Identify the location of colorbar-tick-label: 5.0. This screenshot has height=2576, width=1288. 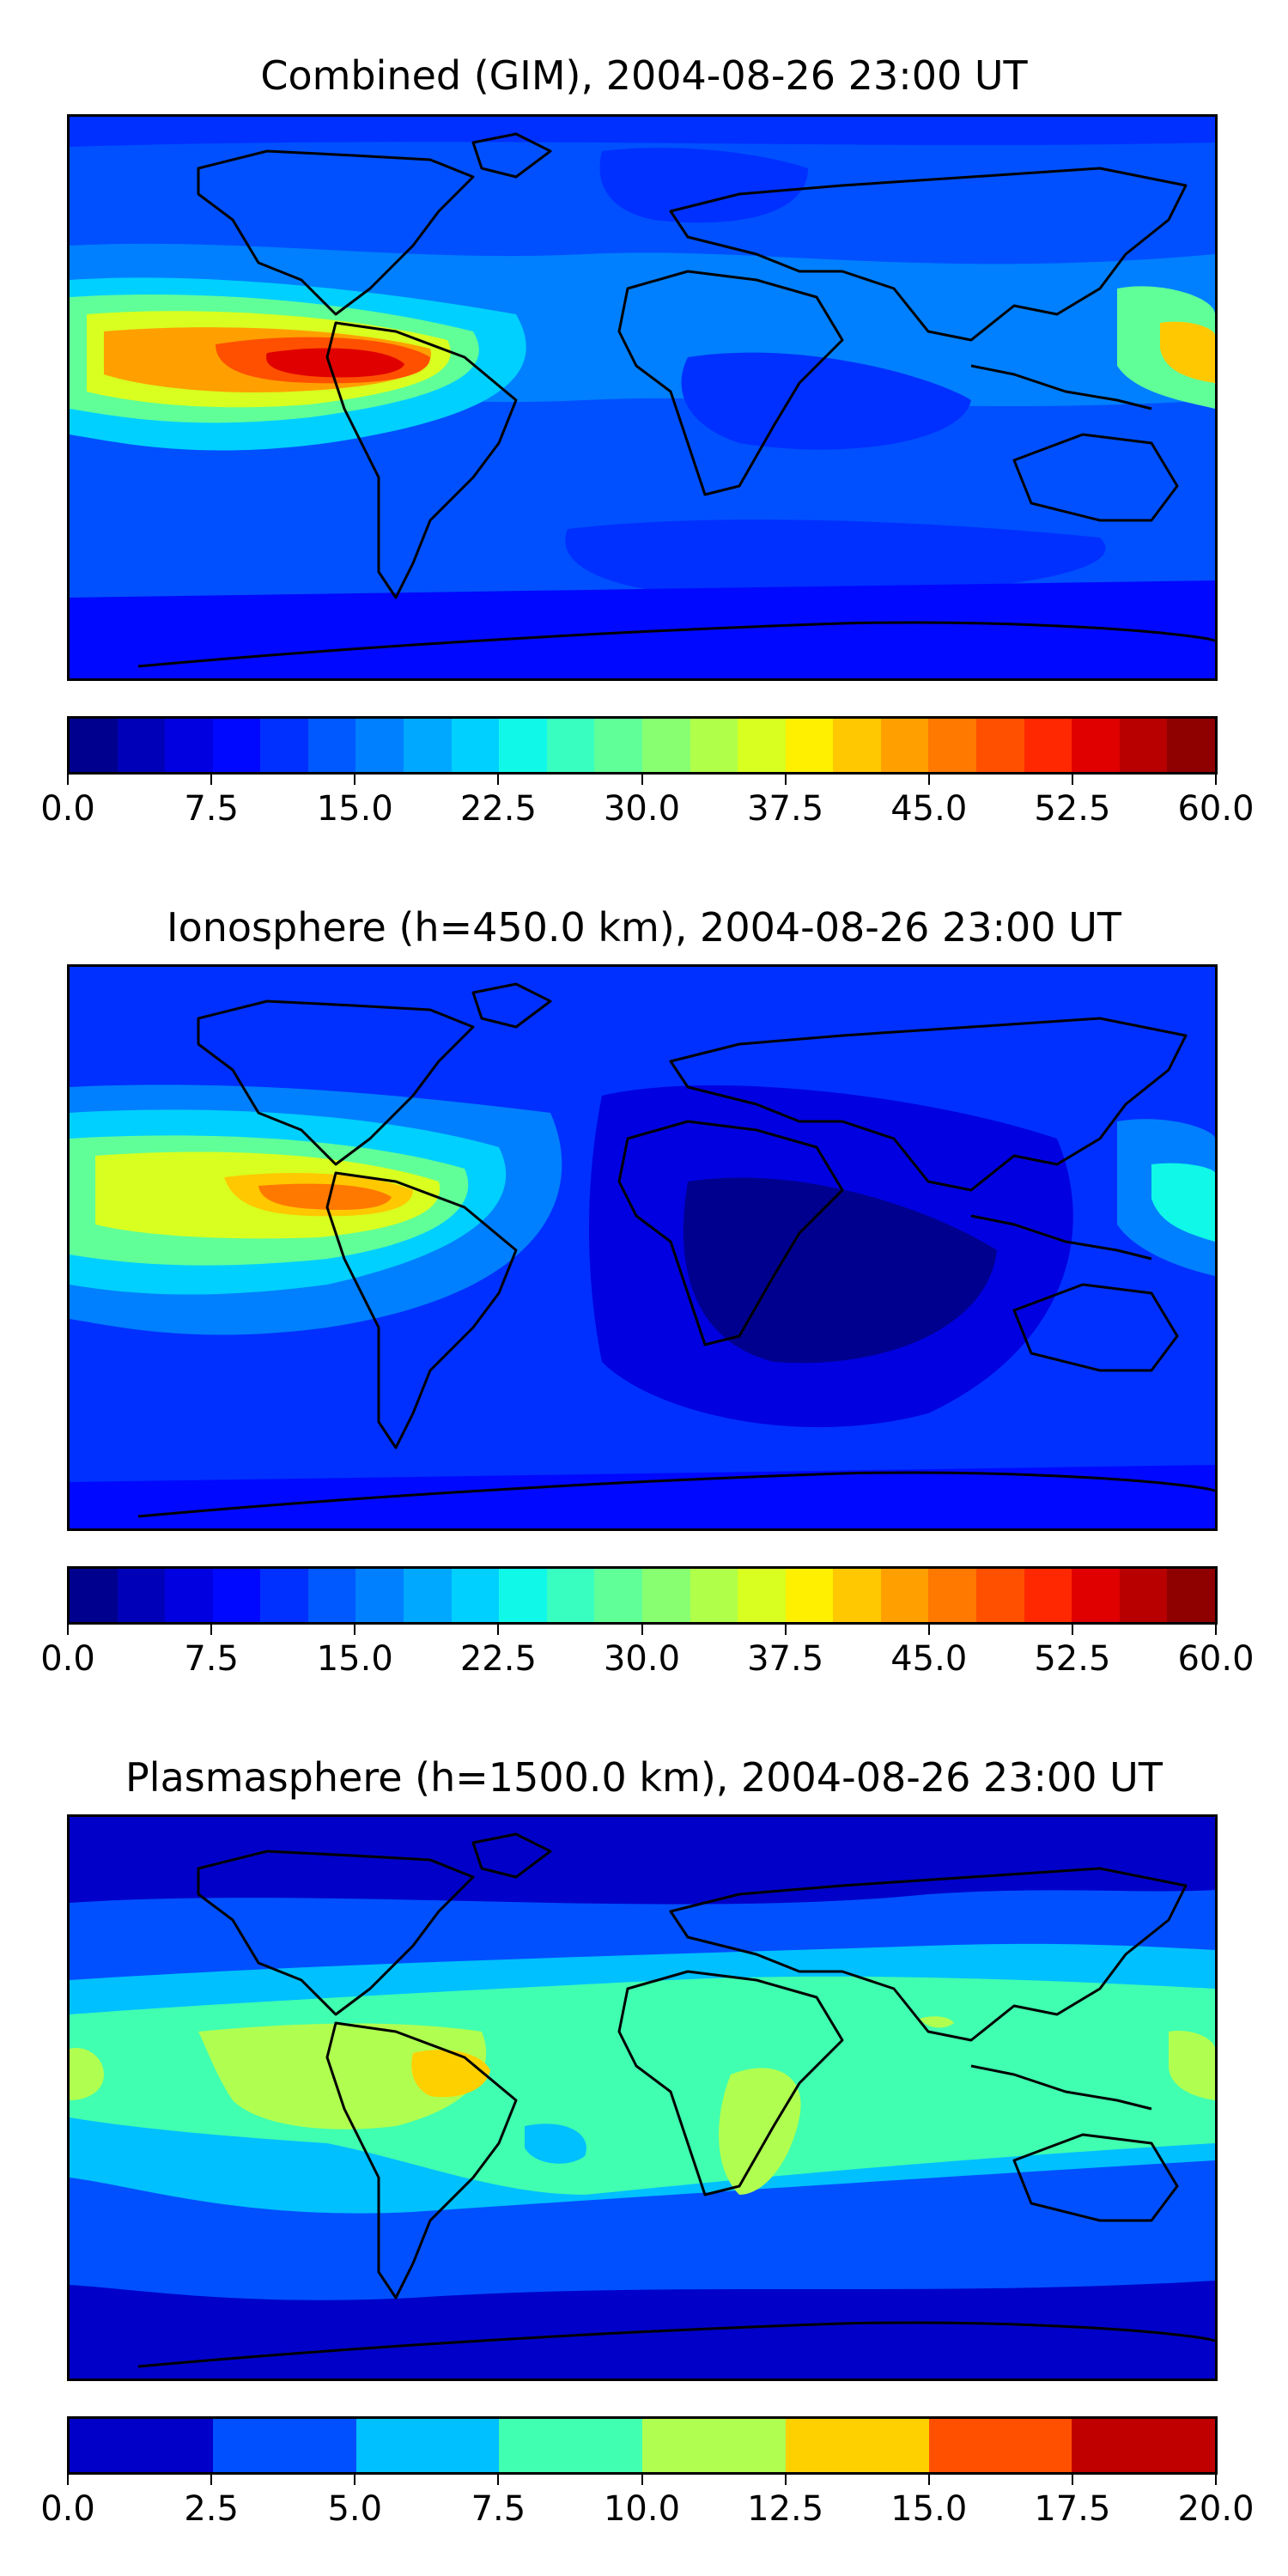
(355, 2509).